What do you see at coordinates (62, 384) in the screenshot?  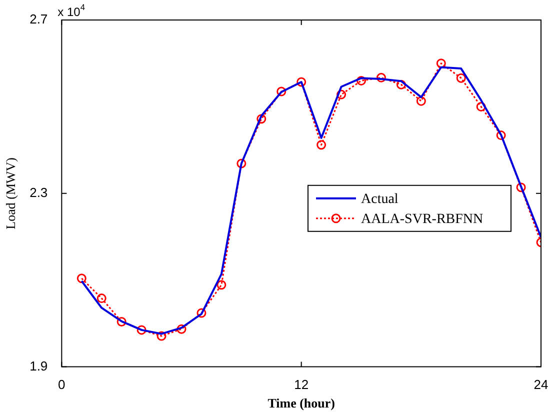 I see `x-tick-label: 0` at bounding box center [62, 384].